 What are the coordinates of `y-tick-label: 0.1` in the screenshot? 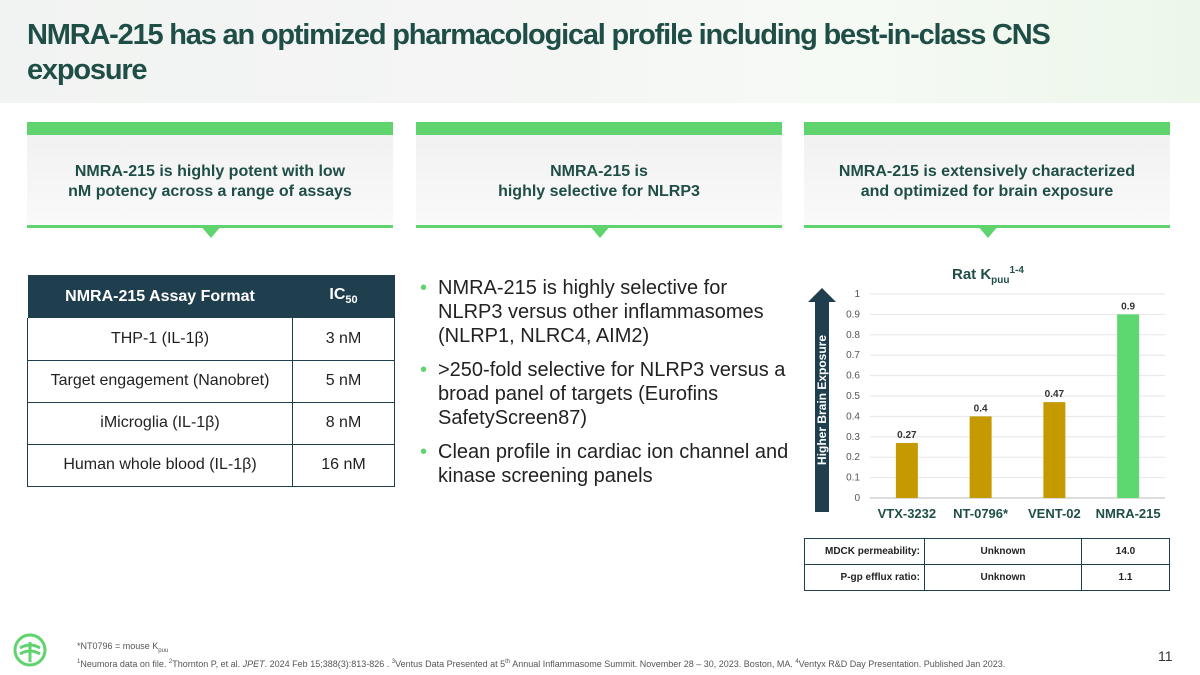 It's located at (853, 478).